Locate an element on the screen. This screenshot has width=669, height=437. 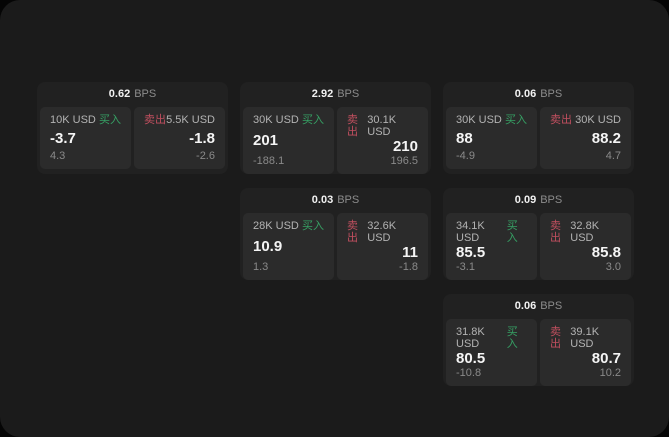
buy-tile-top: 34.1K USD 买入 is located at coordinates (491, 232).